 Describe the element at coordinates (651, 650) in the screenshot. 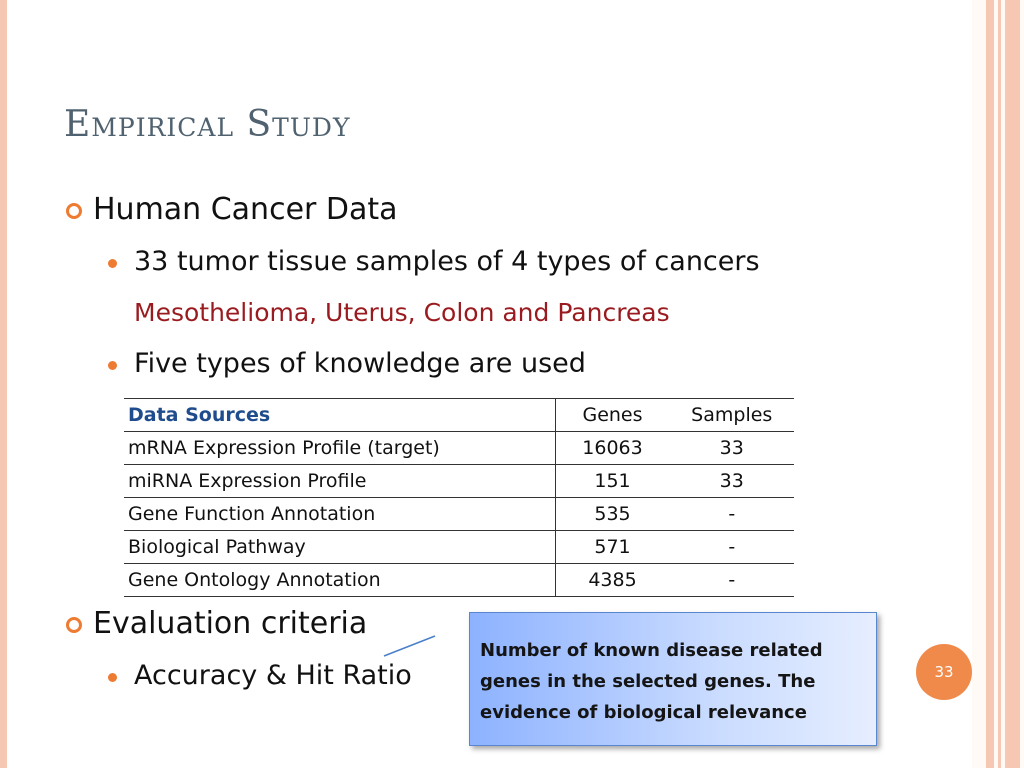

I see `callout-line: Number of known disease related` at that location.